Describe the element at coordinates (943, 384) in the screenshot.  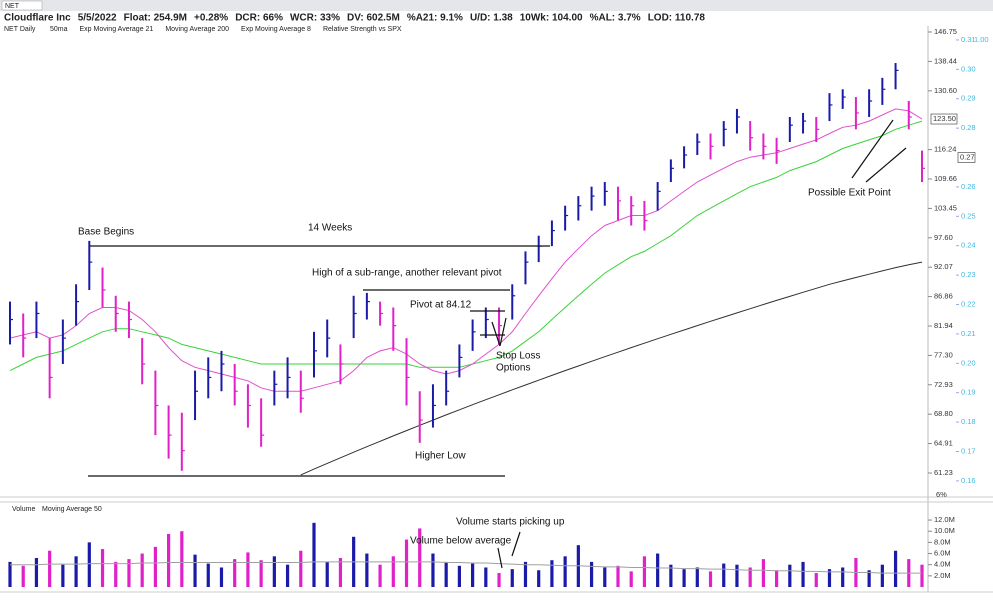
I see `y-tick-label: 72.93` at that location.